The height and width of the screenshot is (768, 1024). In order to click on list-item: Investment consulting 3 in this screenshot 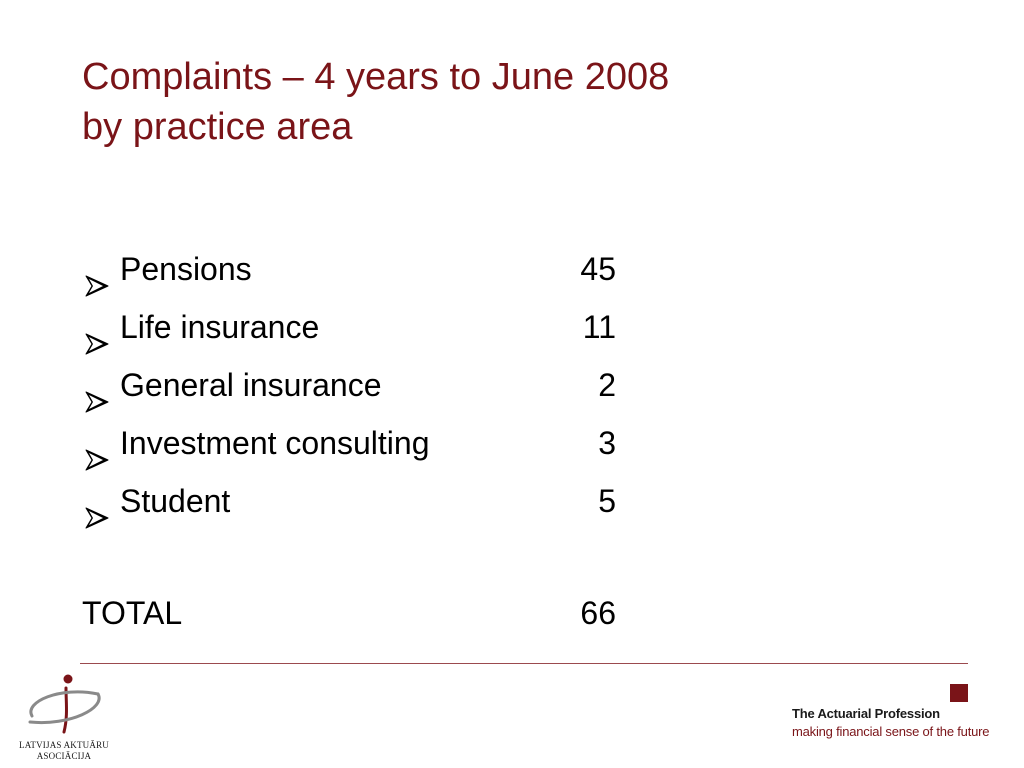, I will do `click(362, 443)`.